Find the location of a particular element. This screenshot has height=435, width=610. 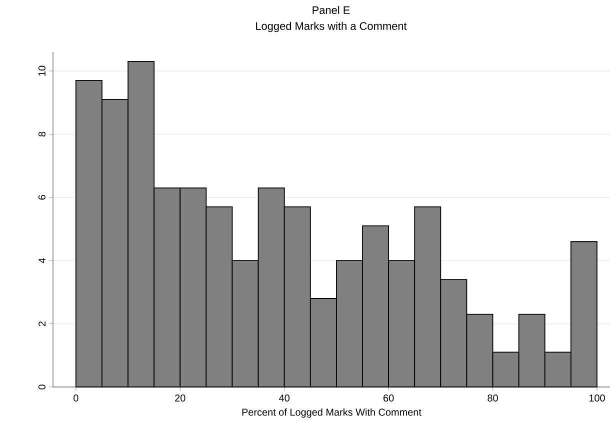

x-axis-title: Percent of Logged Marks With Comment is located at coordinates (332, 413).